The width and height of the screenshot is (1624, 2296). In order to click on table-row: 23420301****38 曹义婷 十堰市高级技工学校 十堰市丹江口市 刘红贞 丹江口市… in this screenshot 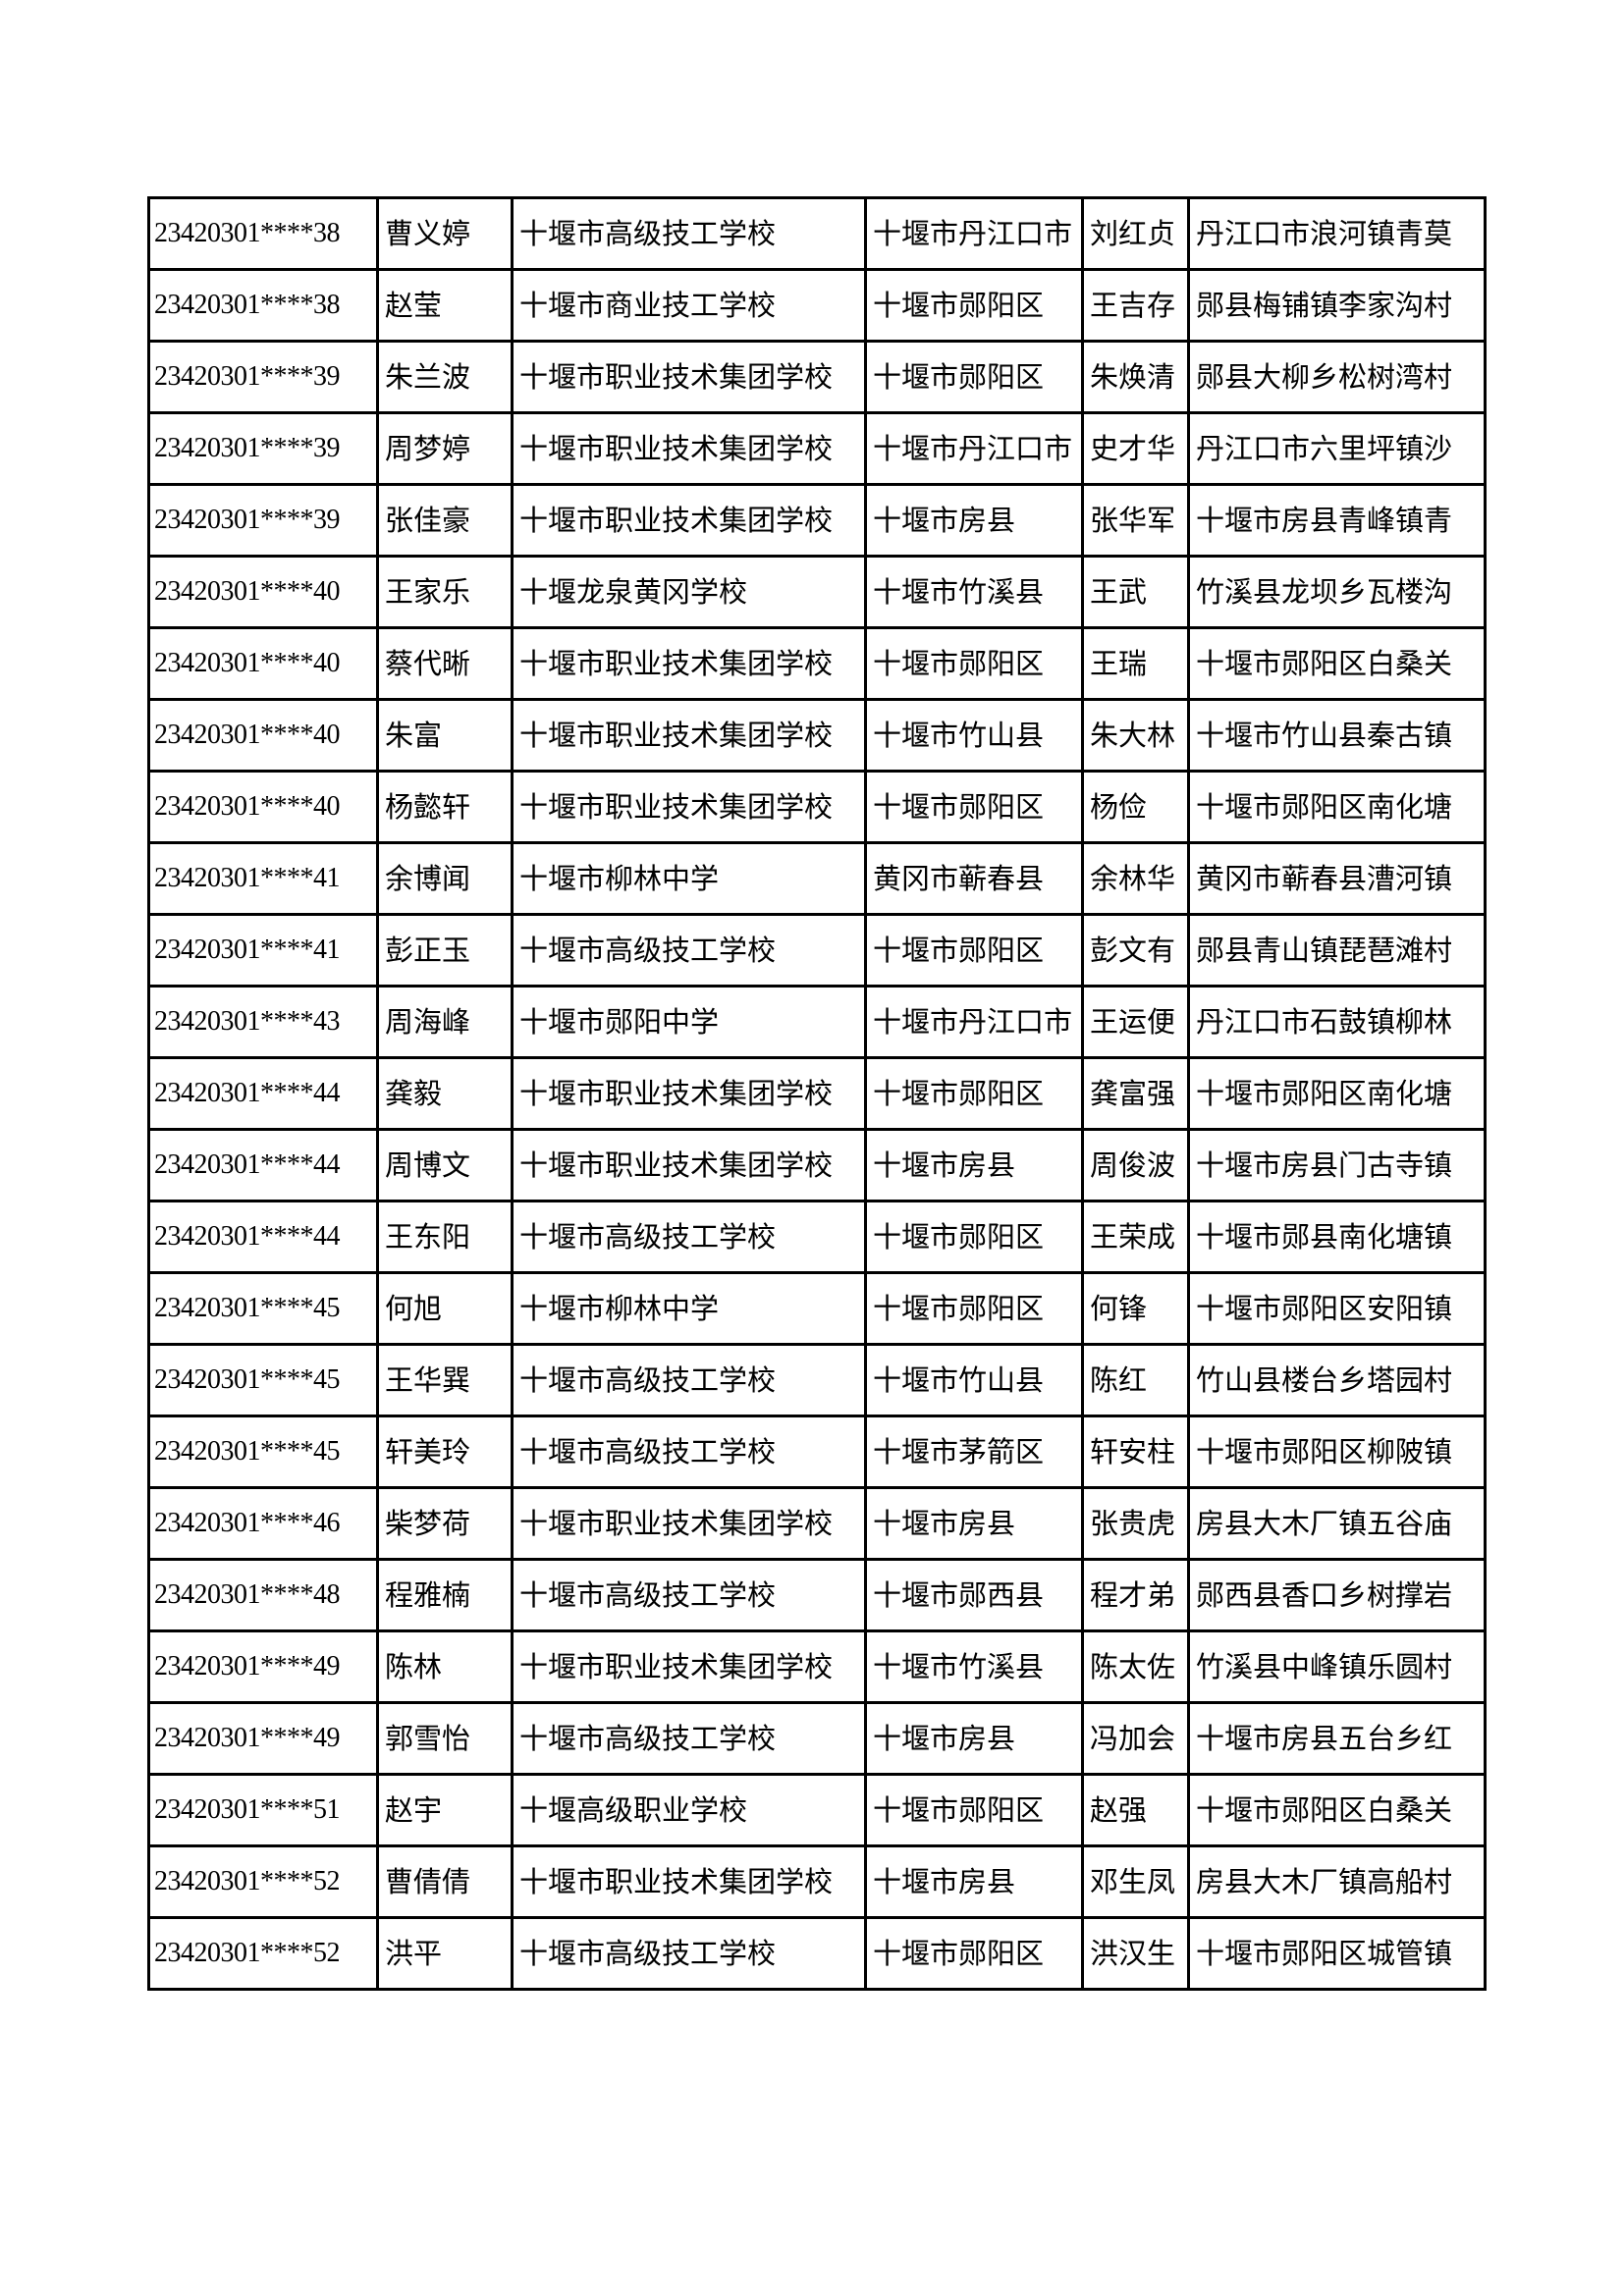, I will do `click(817, 233)`.